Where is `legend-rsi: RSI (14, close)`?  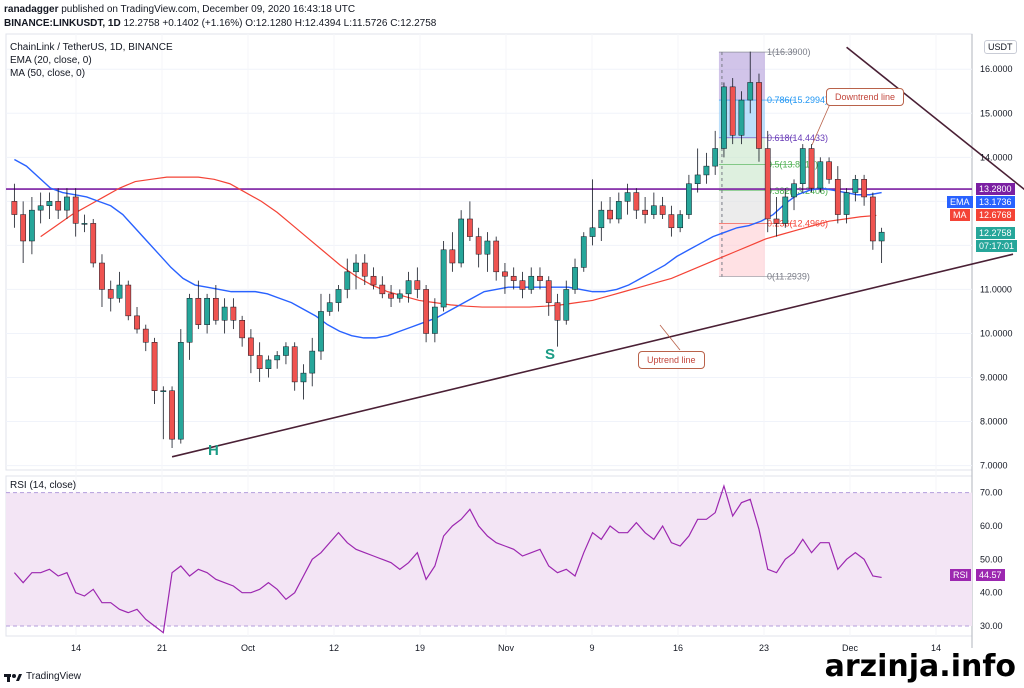 legend-rsi: RSI (14, close) is located at coordinates (43, 485).